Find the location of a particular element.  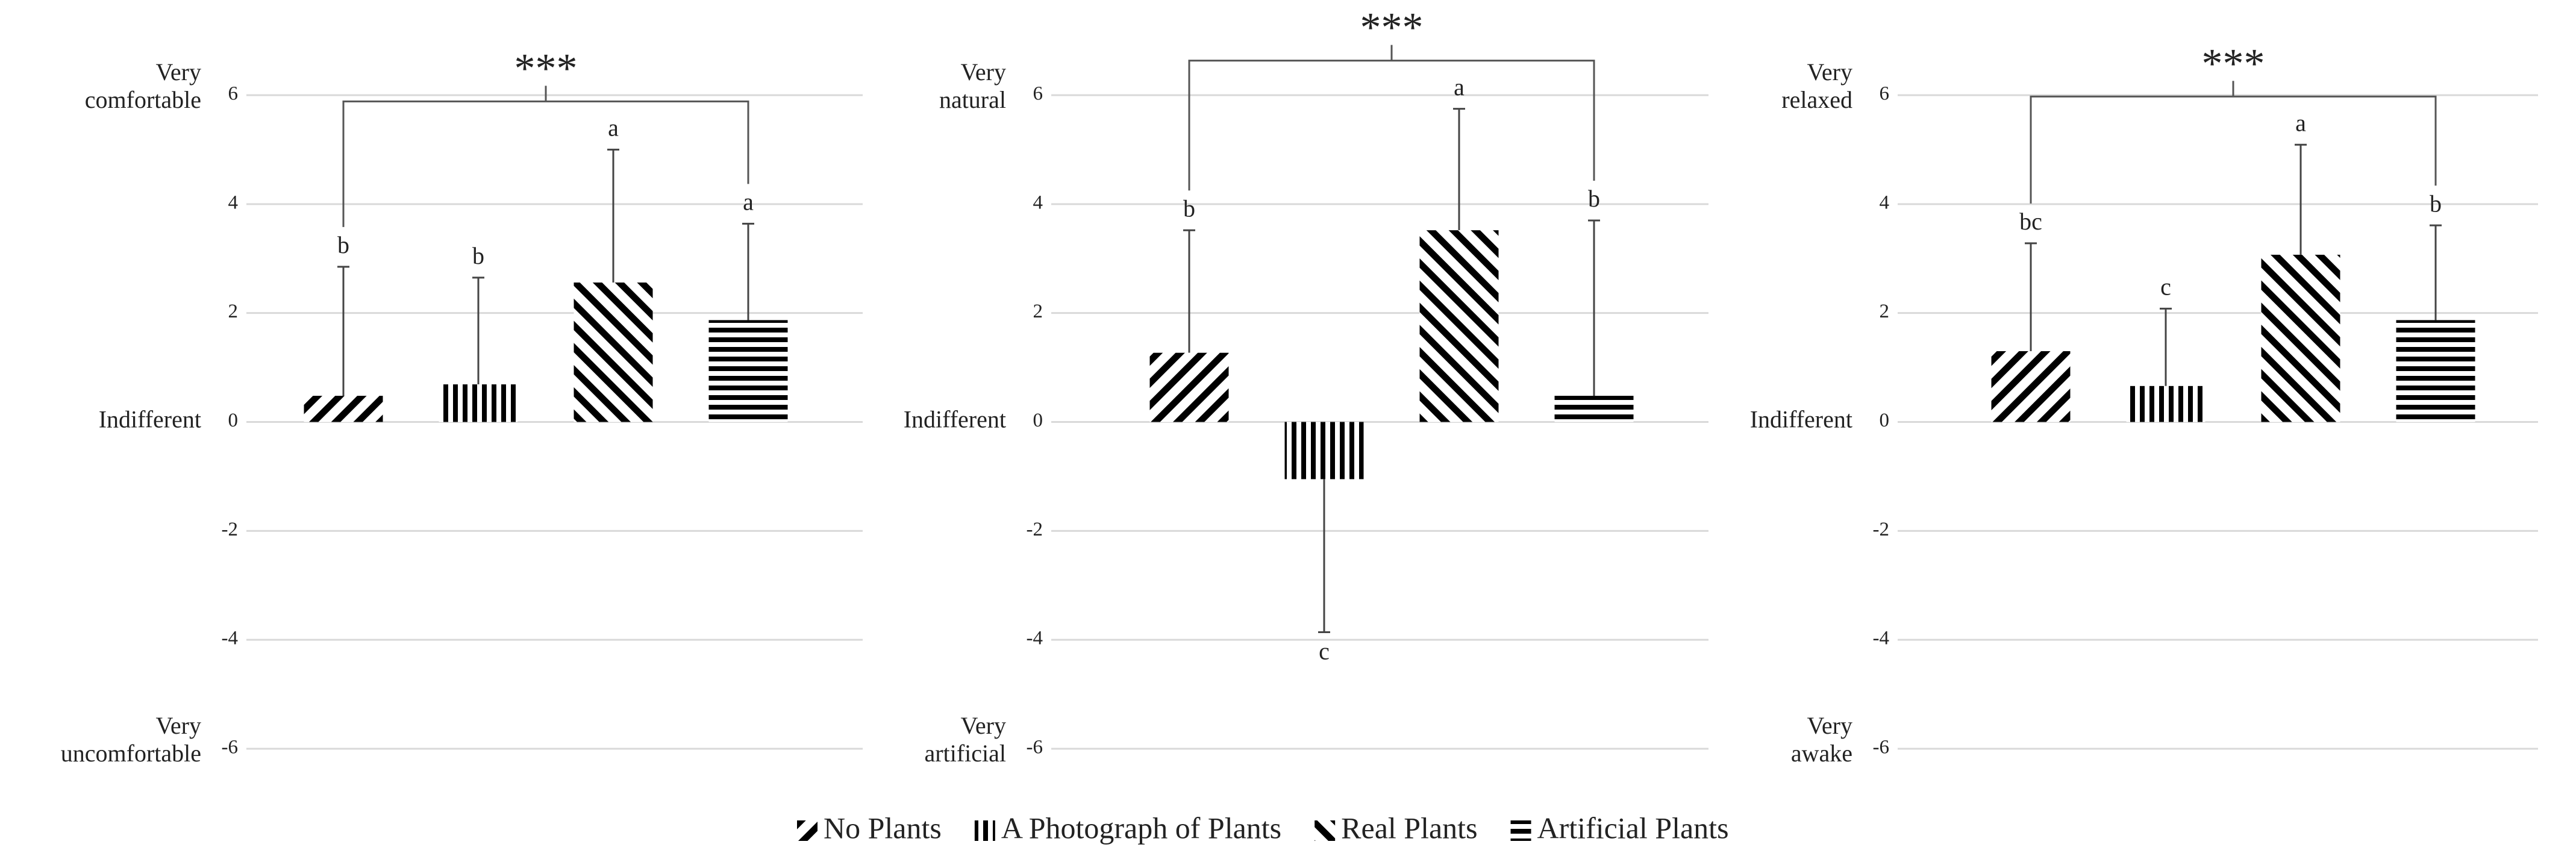

y-axis-label-line: natural is located at coordinates (973, 99).